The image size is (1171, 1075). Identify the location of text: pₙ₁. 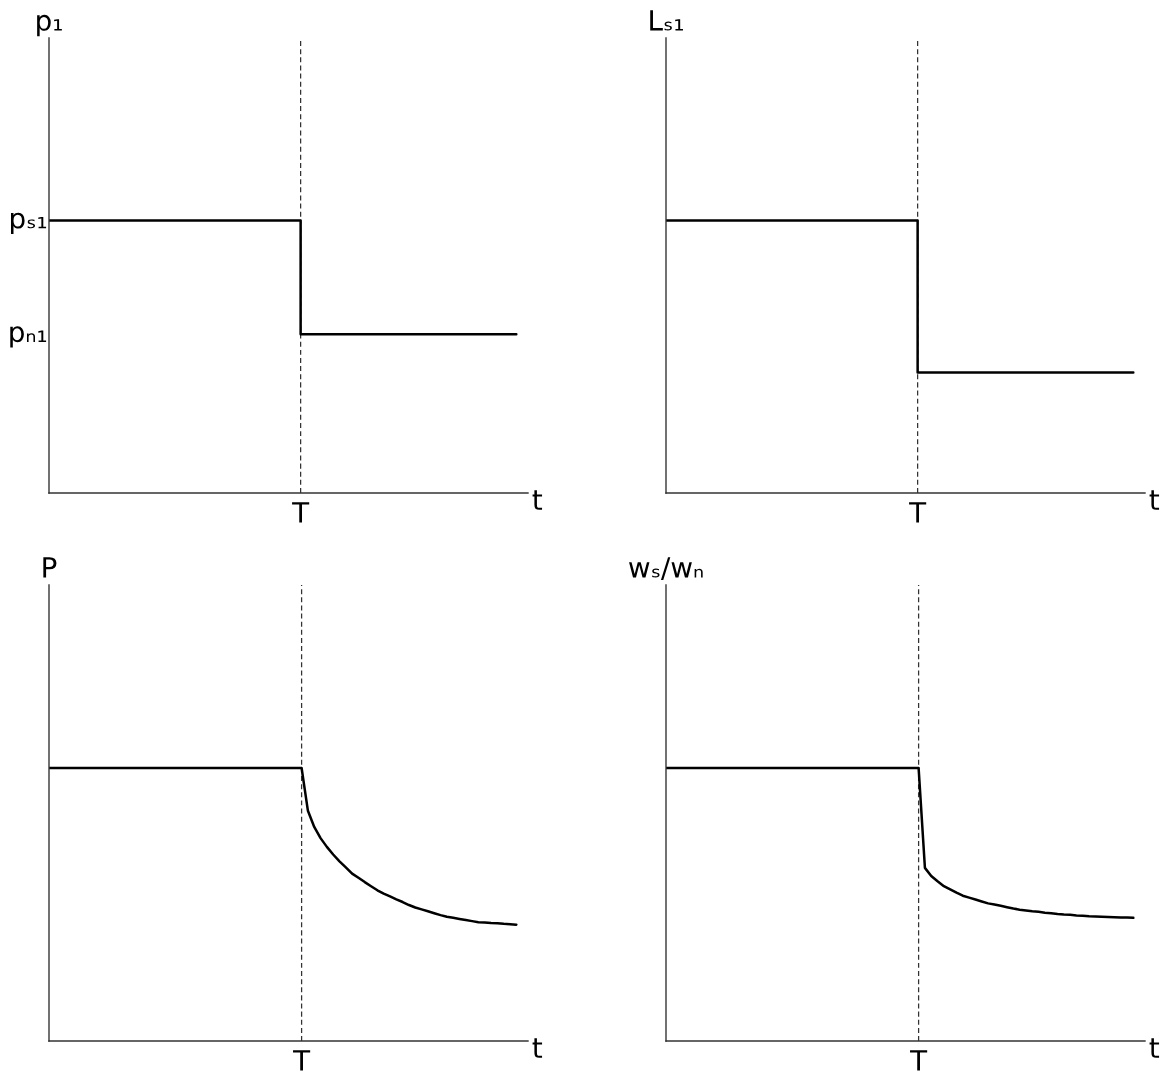
(28, 337).